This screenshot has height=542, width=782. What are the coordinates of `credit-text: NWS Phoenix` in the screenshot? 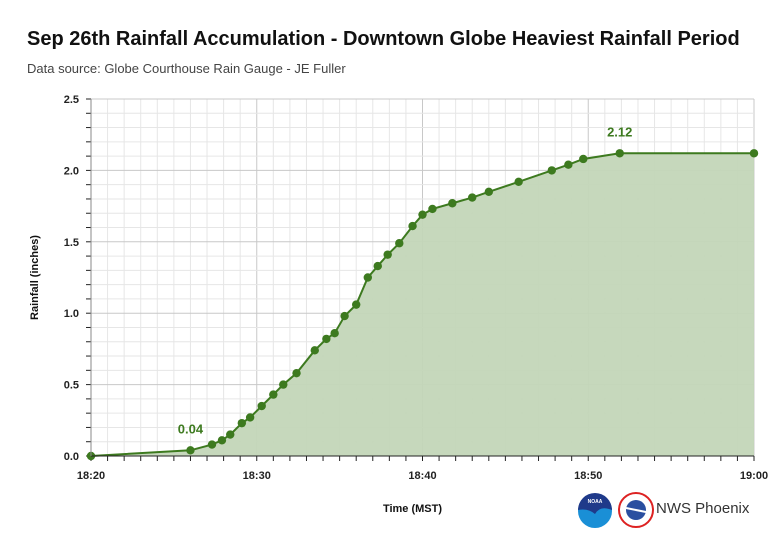 It's located at (703, 508).